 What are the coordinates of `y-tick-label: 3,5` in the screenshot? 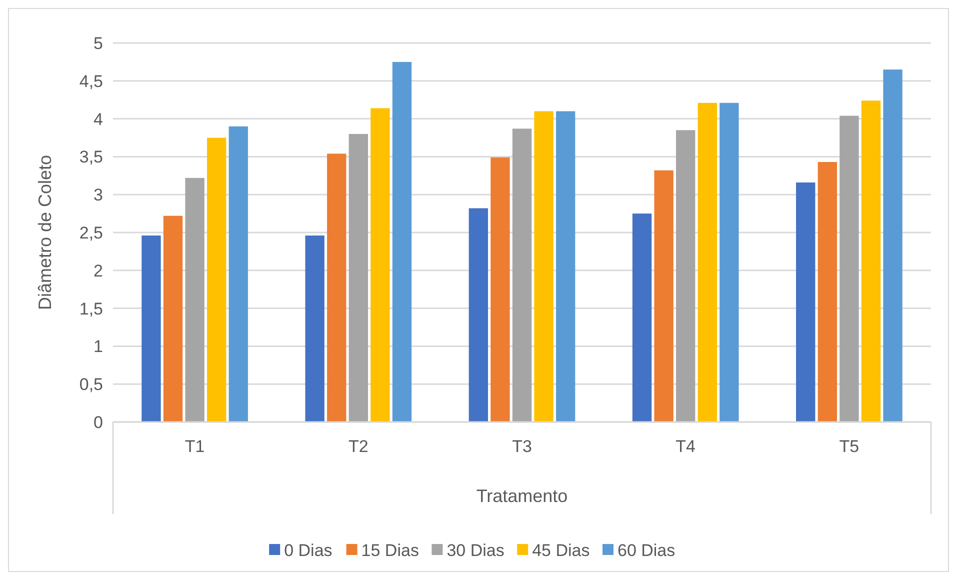 It's located at (91, 157).